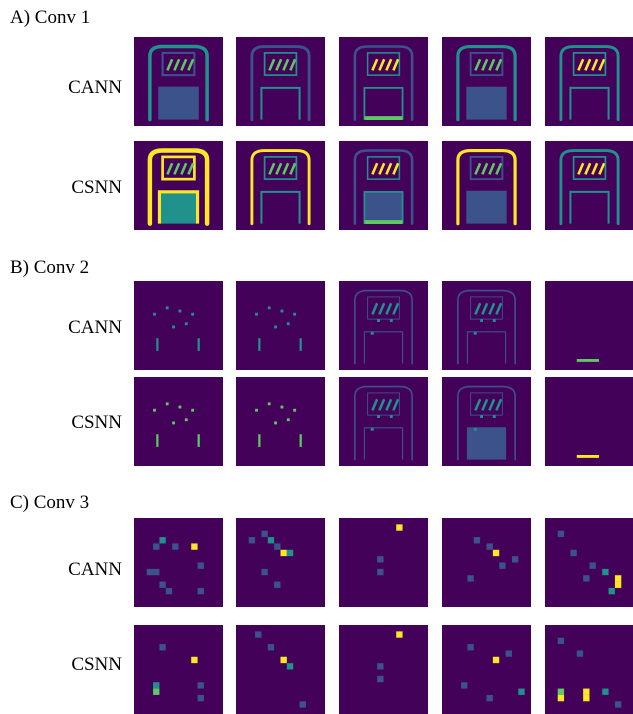 The height and width of the screenshot is (714, 633). What do you see at coordinates (96, 187) in the screenshot?
I see `row-label-conv1-csnn: CSNN` at bounding box center [96, 187].